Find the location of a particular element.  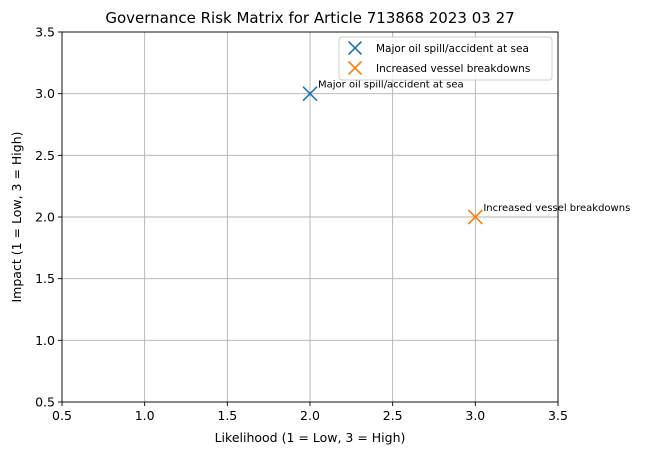

y-tick-label: 3.5 is located at coordinates (45, 32).